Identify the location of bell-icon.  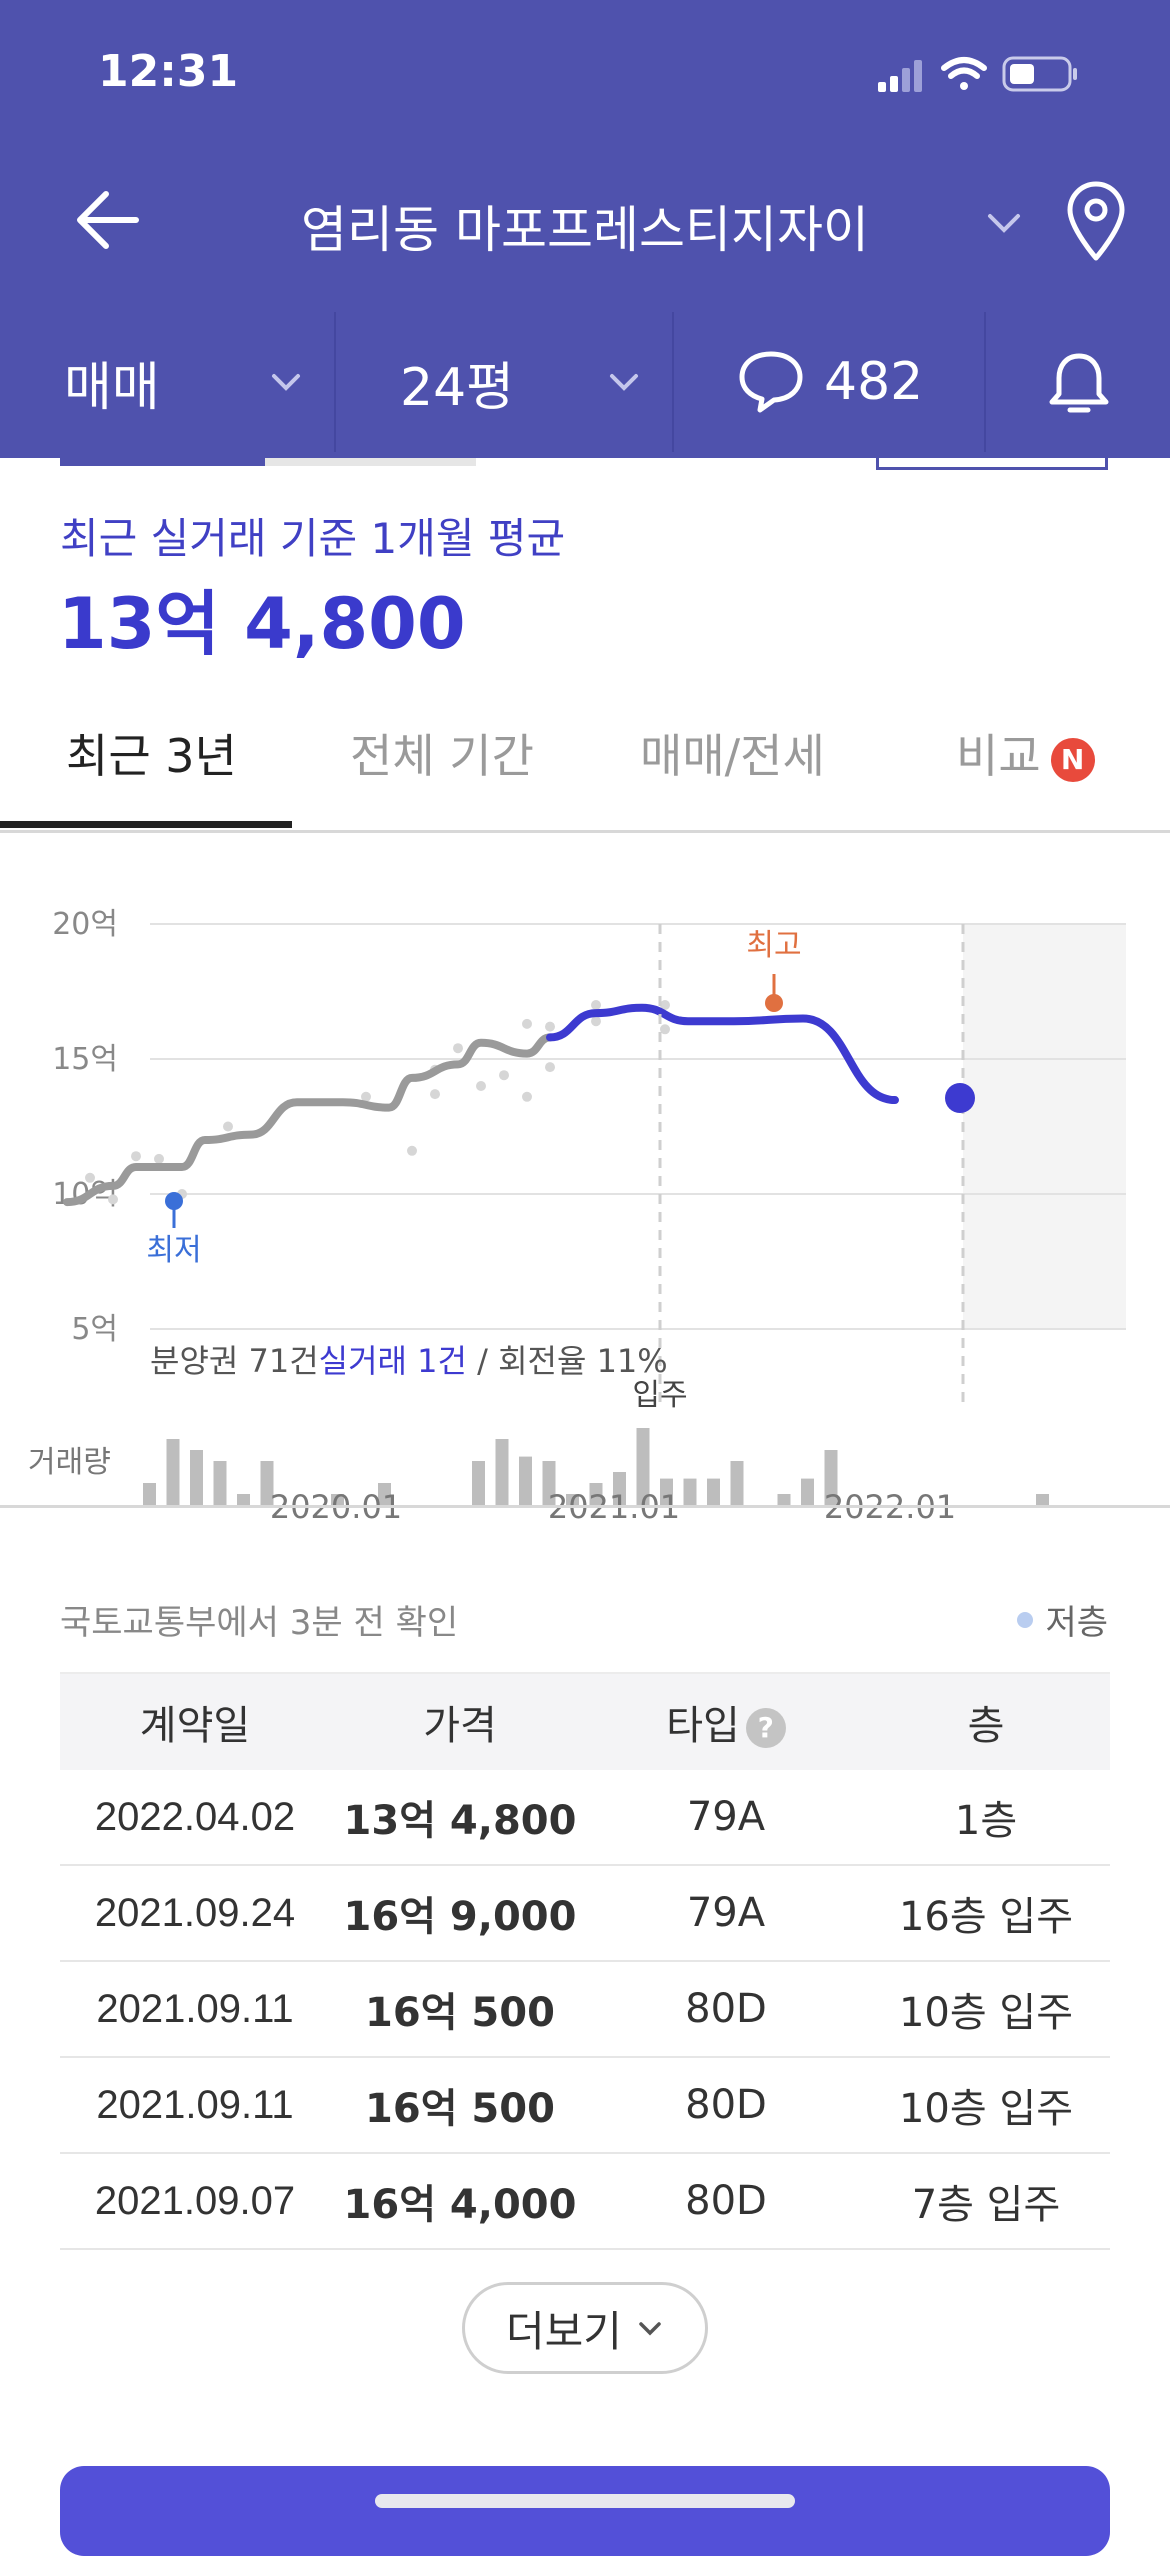
(1079, 384).